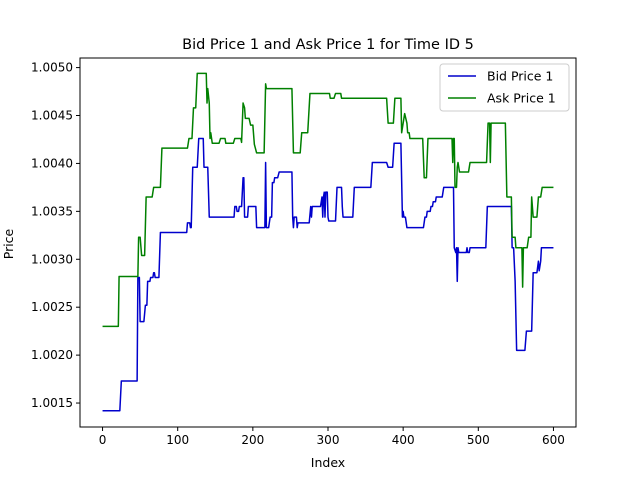 Image resolution: width=640 pixels, height=480 pixels. What do you see at coordinates (403, 440) in the screenshot?
I see `x-tick-label: 400` at bounding box center [403, 440].